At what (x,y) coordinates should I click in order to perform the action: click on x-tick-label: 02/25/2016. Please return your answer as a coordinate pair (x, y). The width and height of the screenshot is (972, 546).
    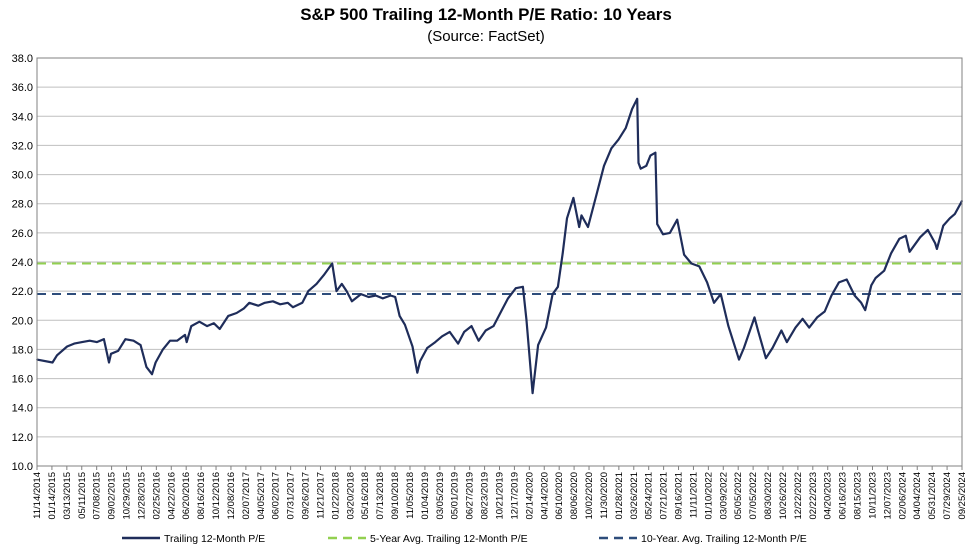
    Looking at the image, I should click on (156, 496).